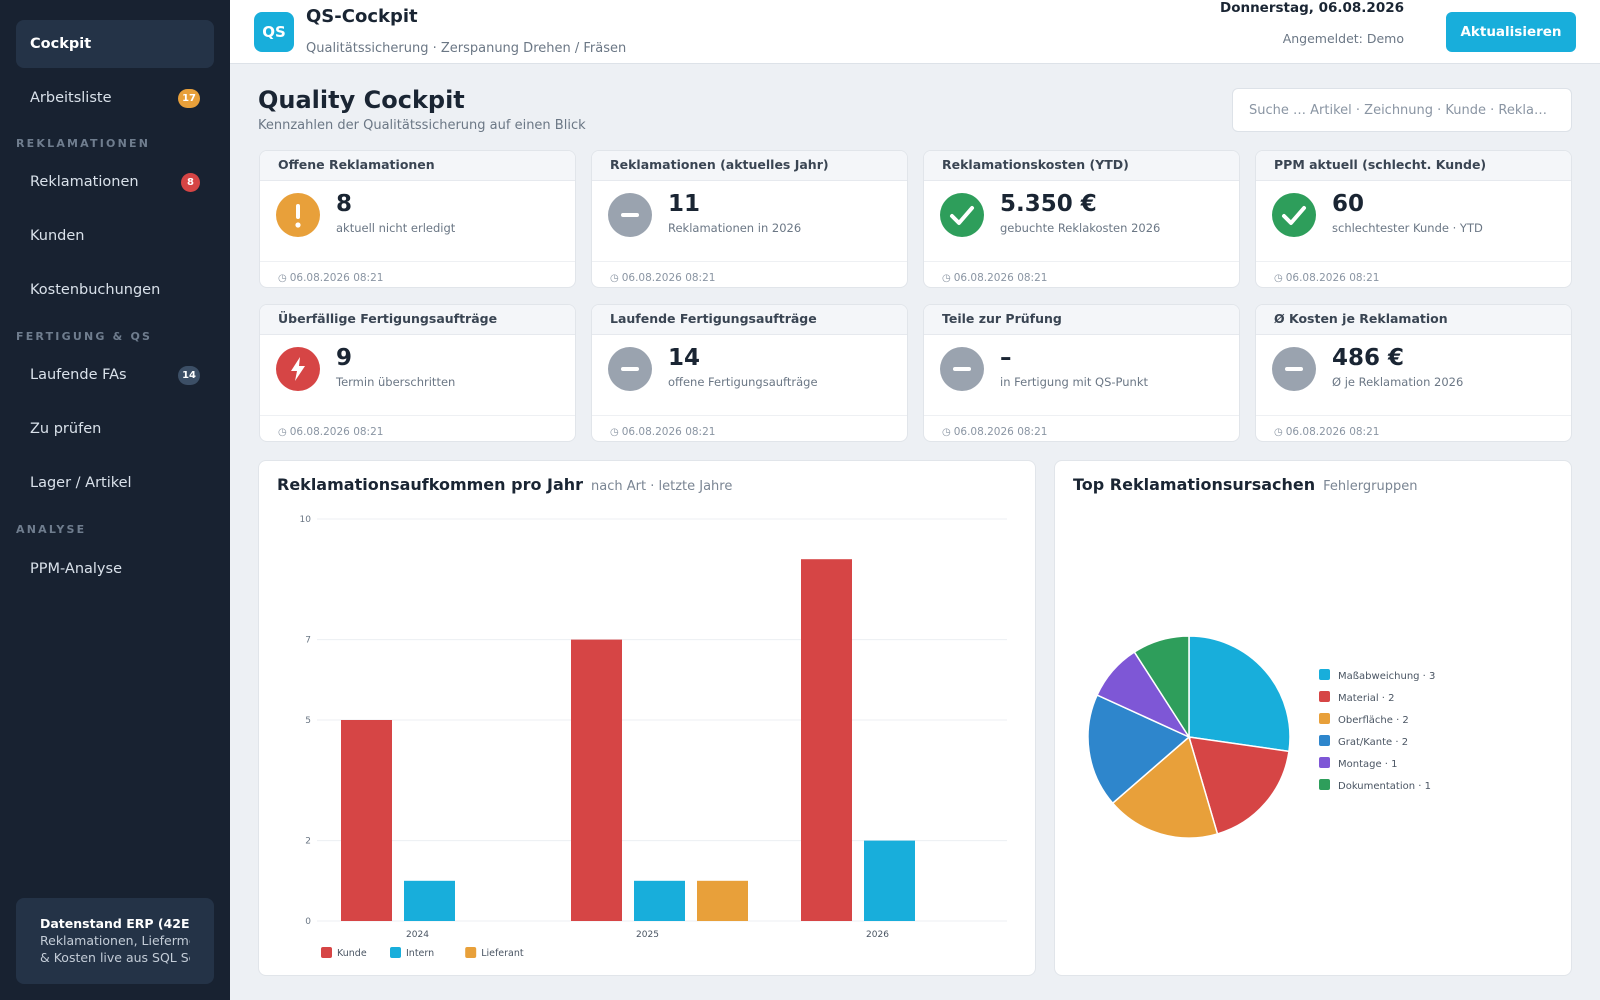 The height and width of the screenshot is (1000, 1600). I want to click on kpi-title: PPM aktuell (schlecht. Kunde), so click(1413, 166).